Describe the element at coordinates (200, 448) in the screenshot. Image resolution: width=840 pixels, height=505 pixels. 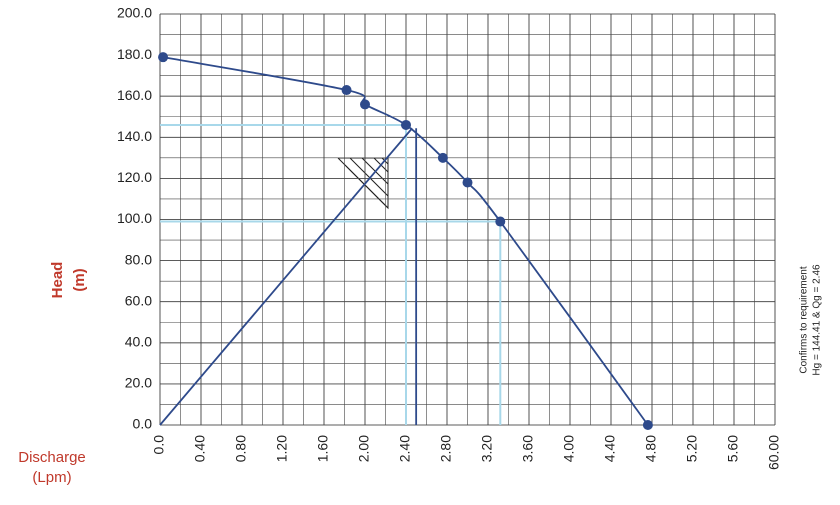
I see `x-tick-label: 0.40` at that location.